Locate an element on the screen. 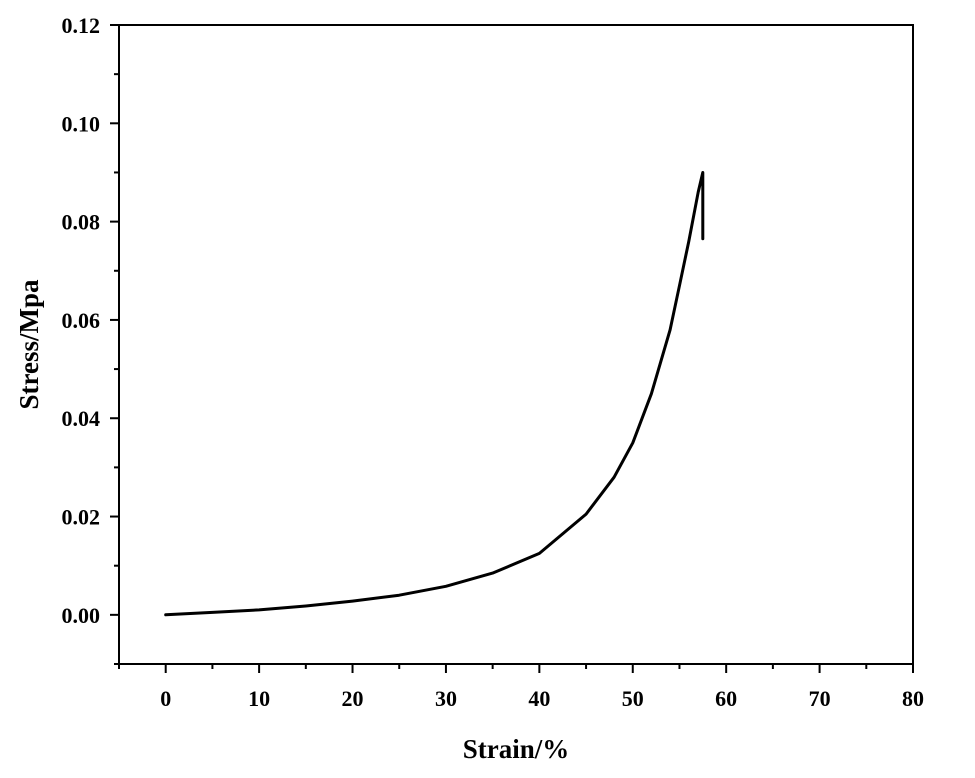 Image resolution: width=975 pixels, height=778 pixels. y-tick-label: 0.12 is located at coordinates (81, 25).